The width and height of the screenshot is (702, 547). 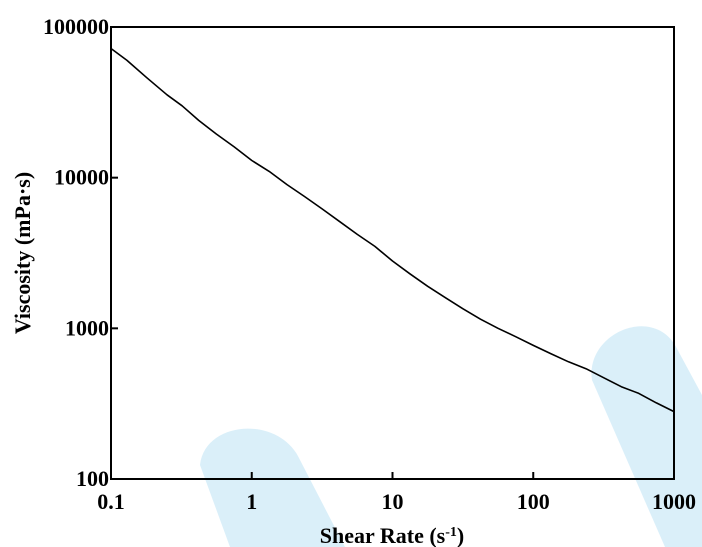 I want to click on x-tick-label: 100, so click(x=533, y=501).